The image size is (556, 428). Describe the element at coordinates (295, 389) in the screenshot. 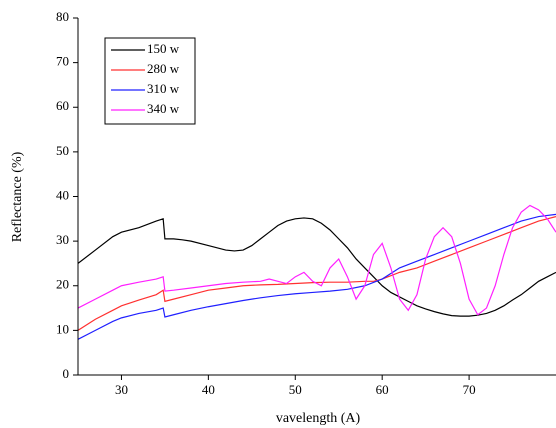

I see `x-tick-label: 50` at that location.